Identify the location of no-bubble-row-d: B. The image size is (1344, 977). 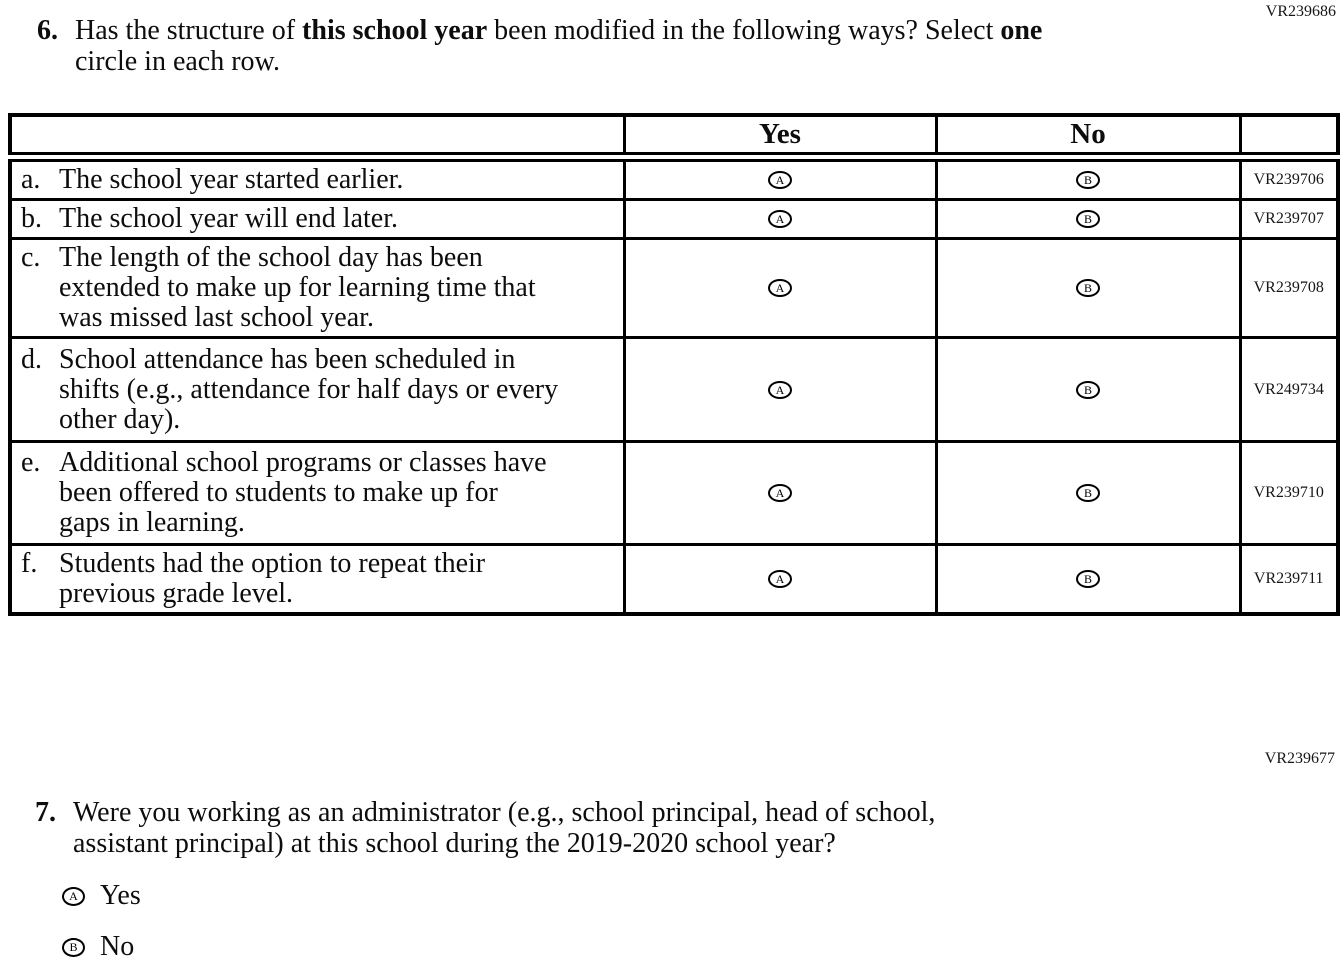
(1088, 389).